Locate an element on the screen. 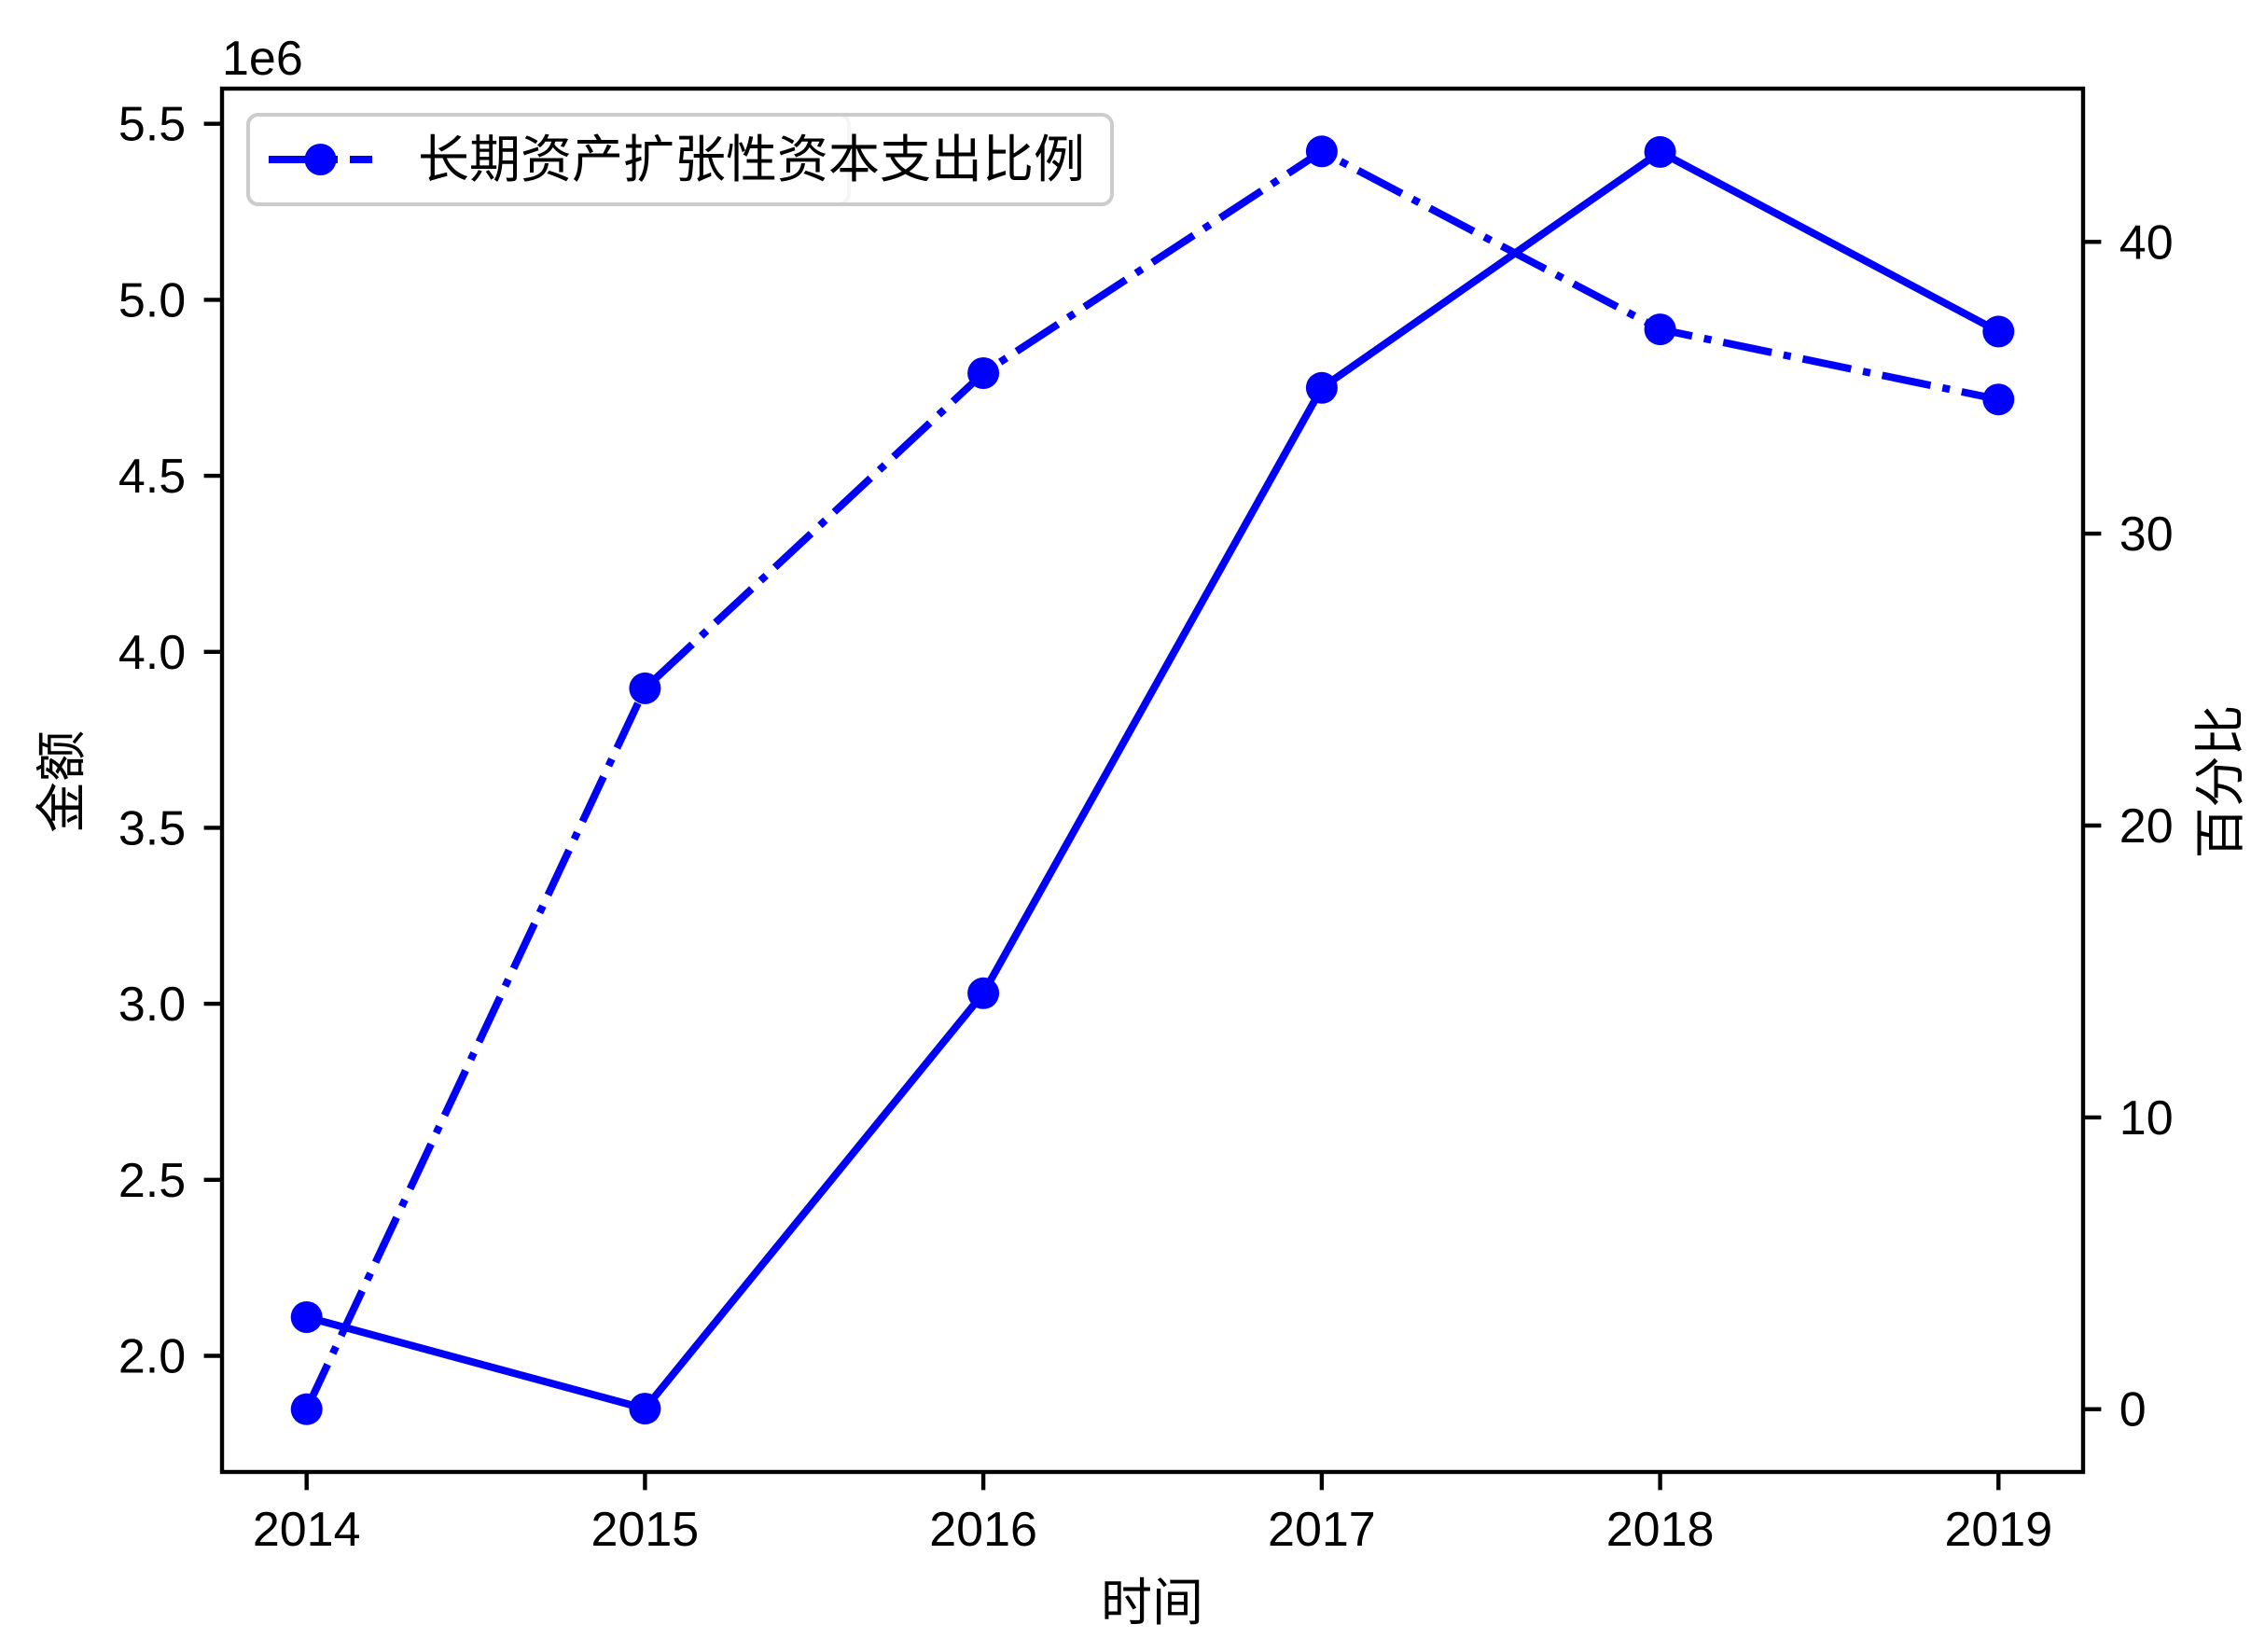 Image resolution: width=2265 pixels, height=1652 pixels. x-tick-label: 2016 is located at coordinates (983, 1530).